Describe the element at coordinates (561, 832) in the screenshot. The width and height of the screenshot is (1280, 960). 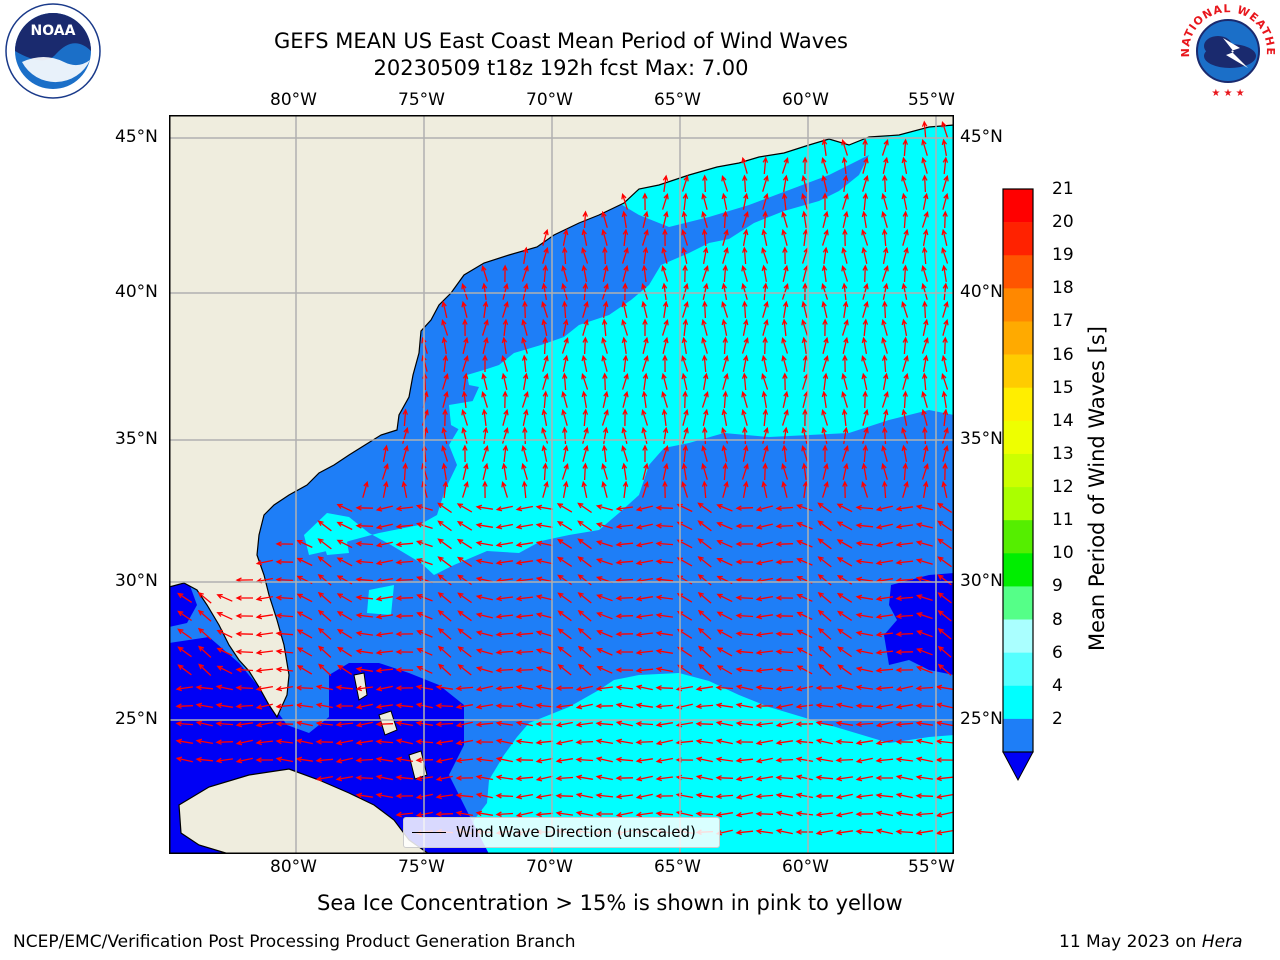
I see `map-legend: Wind Wave Direction (unscaled)` at that location.